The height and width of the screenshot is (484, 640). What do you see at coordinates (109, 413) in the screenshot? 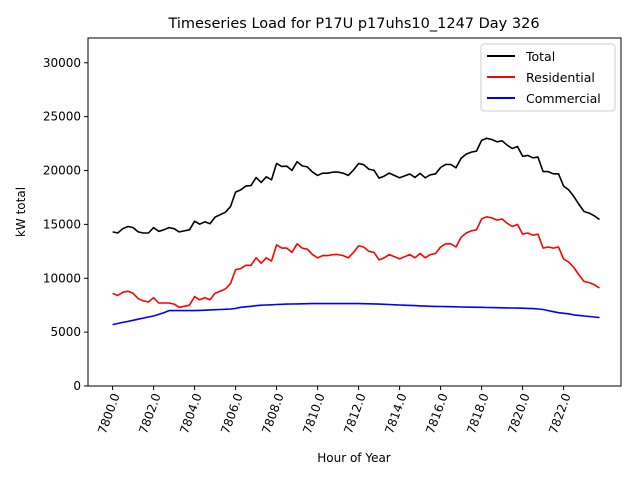
I see `x-tick-label: 7800.0` at bounding box center [109, 413].